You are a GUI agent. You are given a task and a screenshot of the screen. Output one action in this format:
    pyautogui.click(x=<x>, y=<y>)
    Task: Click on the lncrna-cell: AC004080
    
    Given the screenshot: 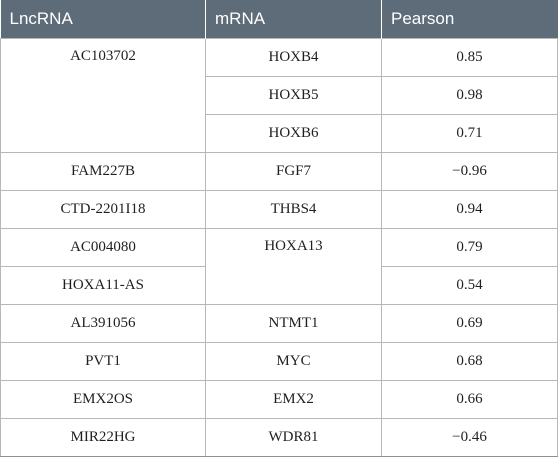 What is the action you would take?
    pyautogui.click(x=103, y=247)
    